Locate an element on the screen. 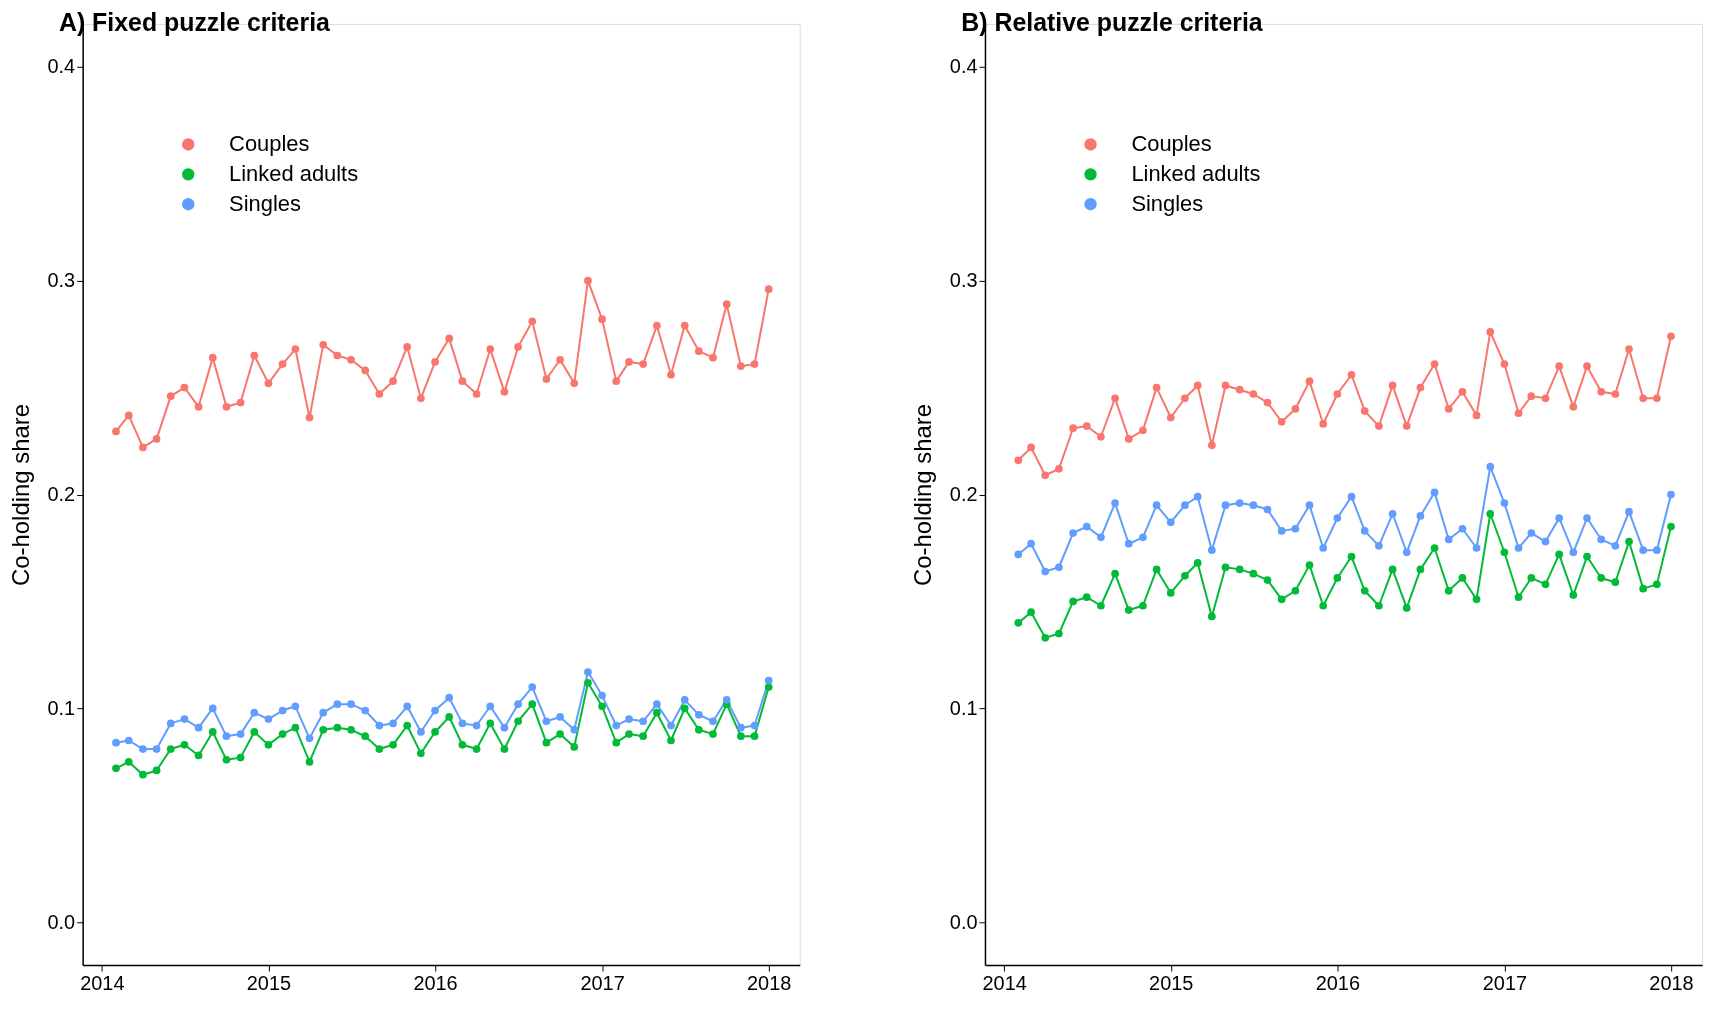 This screenshot has width=1713, height=1016. y-axis-title: Co-holding share is located at coordinates (922, 495).